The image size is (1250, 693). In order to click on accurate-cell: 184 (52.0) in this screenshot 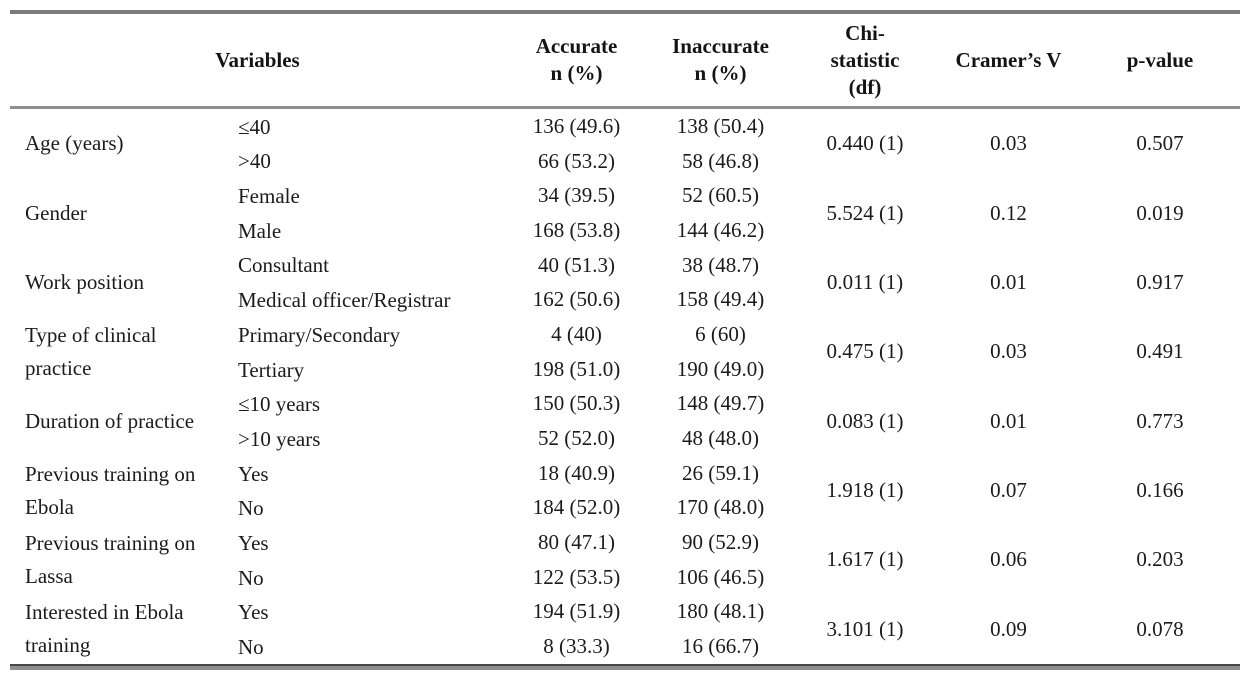, I will do `click(576, 507)`.